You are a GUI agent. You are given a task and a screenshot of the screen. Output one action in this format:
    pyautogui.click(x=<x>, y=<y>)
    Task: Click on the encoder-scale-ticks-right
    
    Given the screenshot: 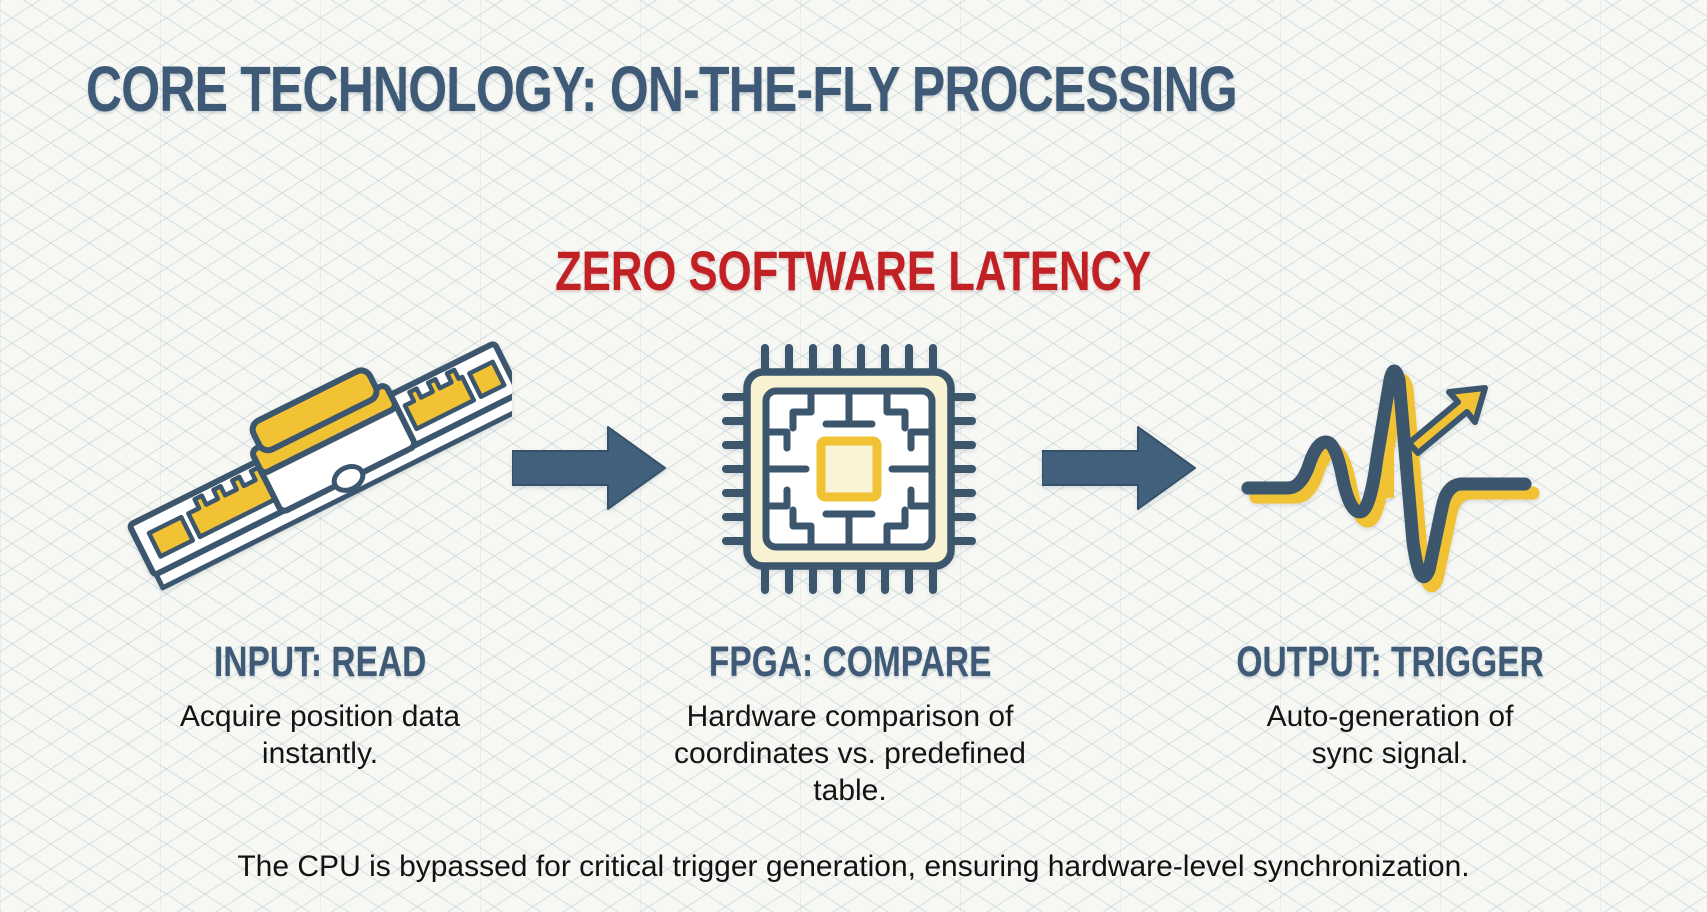 What is the action you would take?
    pyautogui.click(x=439, y=399)
    